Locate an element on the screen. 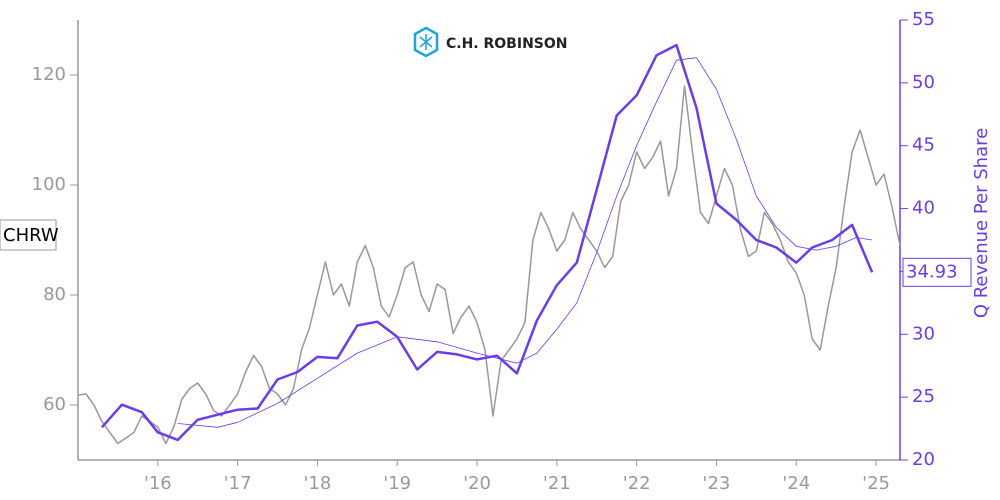 The width and height of the screenshot is (1000, 500). y-label-box is located at coordinates (28, 235).